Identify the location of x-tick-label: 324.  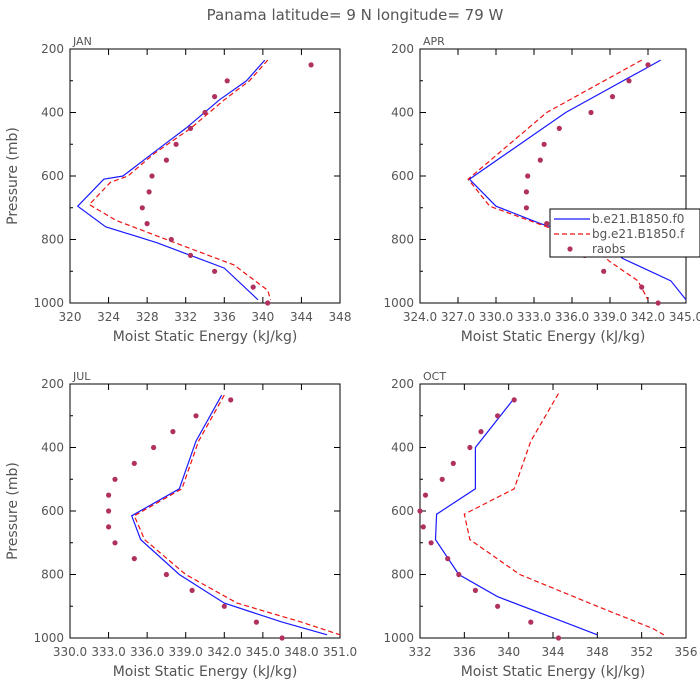
(108, 317).